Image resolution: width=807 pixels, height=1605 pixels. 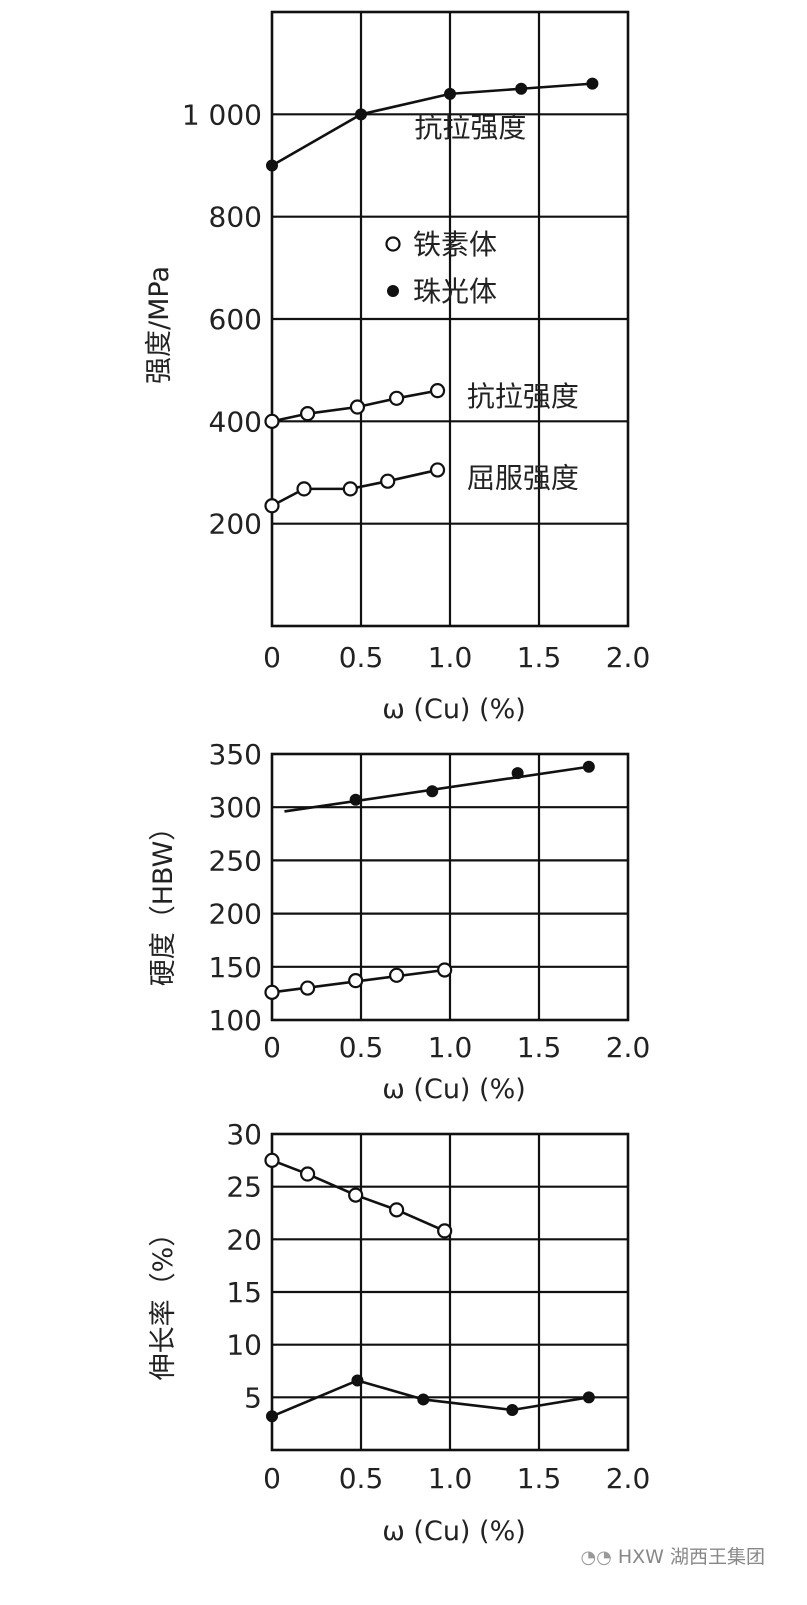 What do you see at coordinates (244, 1239) in the screenshot?
I see `panel-3-y-tick-label: 20` at bounding box center [244, 1239].